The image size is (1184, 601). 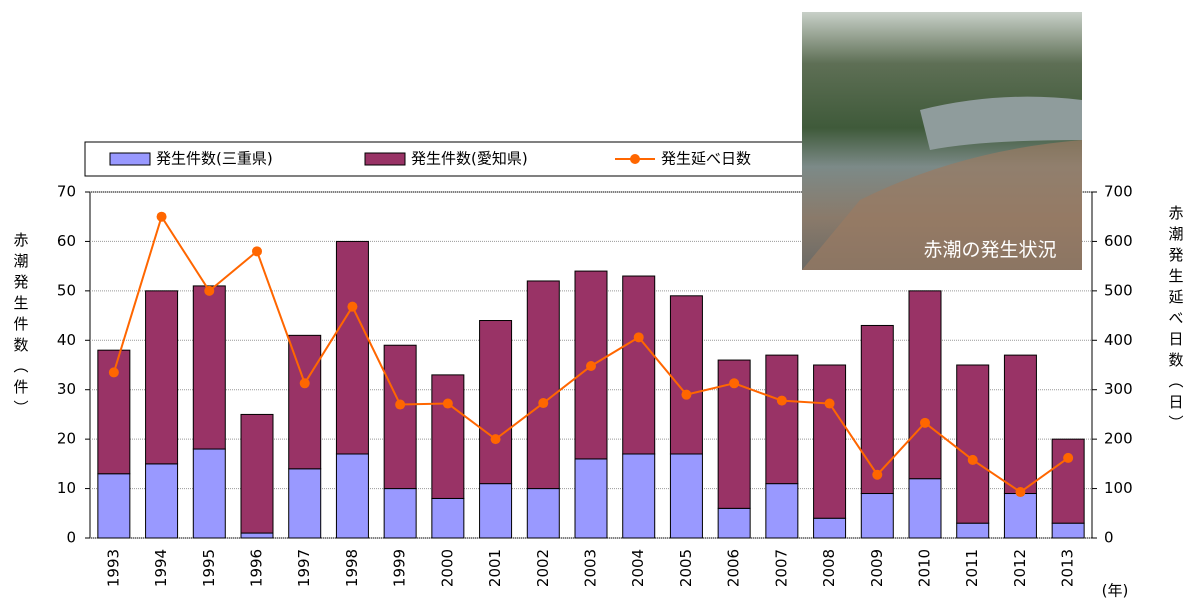 I want to click on x-tick-label: 2007, so click(x=781, y=568).